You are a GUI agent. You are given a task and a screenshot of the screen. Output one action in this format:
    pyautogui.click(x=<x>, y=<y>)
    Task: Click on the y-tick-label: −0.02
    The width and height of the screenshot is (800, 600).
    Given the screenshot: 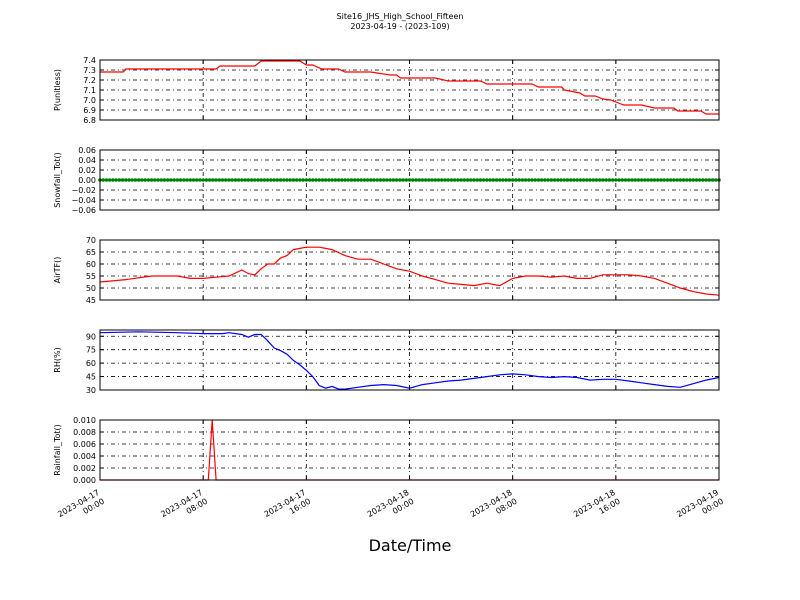 What is the action you would take?
    pyautogui.click(x=83, y=190)
    